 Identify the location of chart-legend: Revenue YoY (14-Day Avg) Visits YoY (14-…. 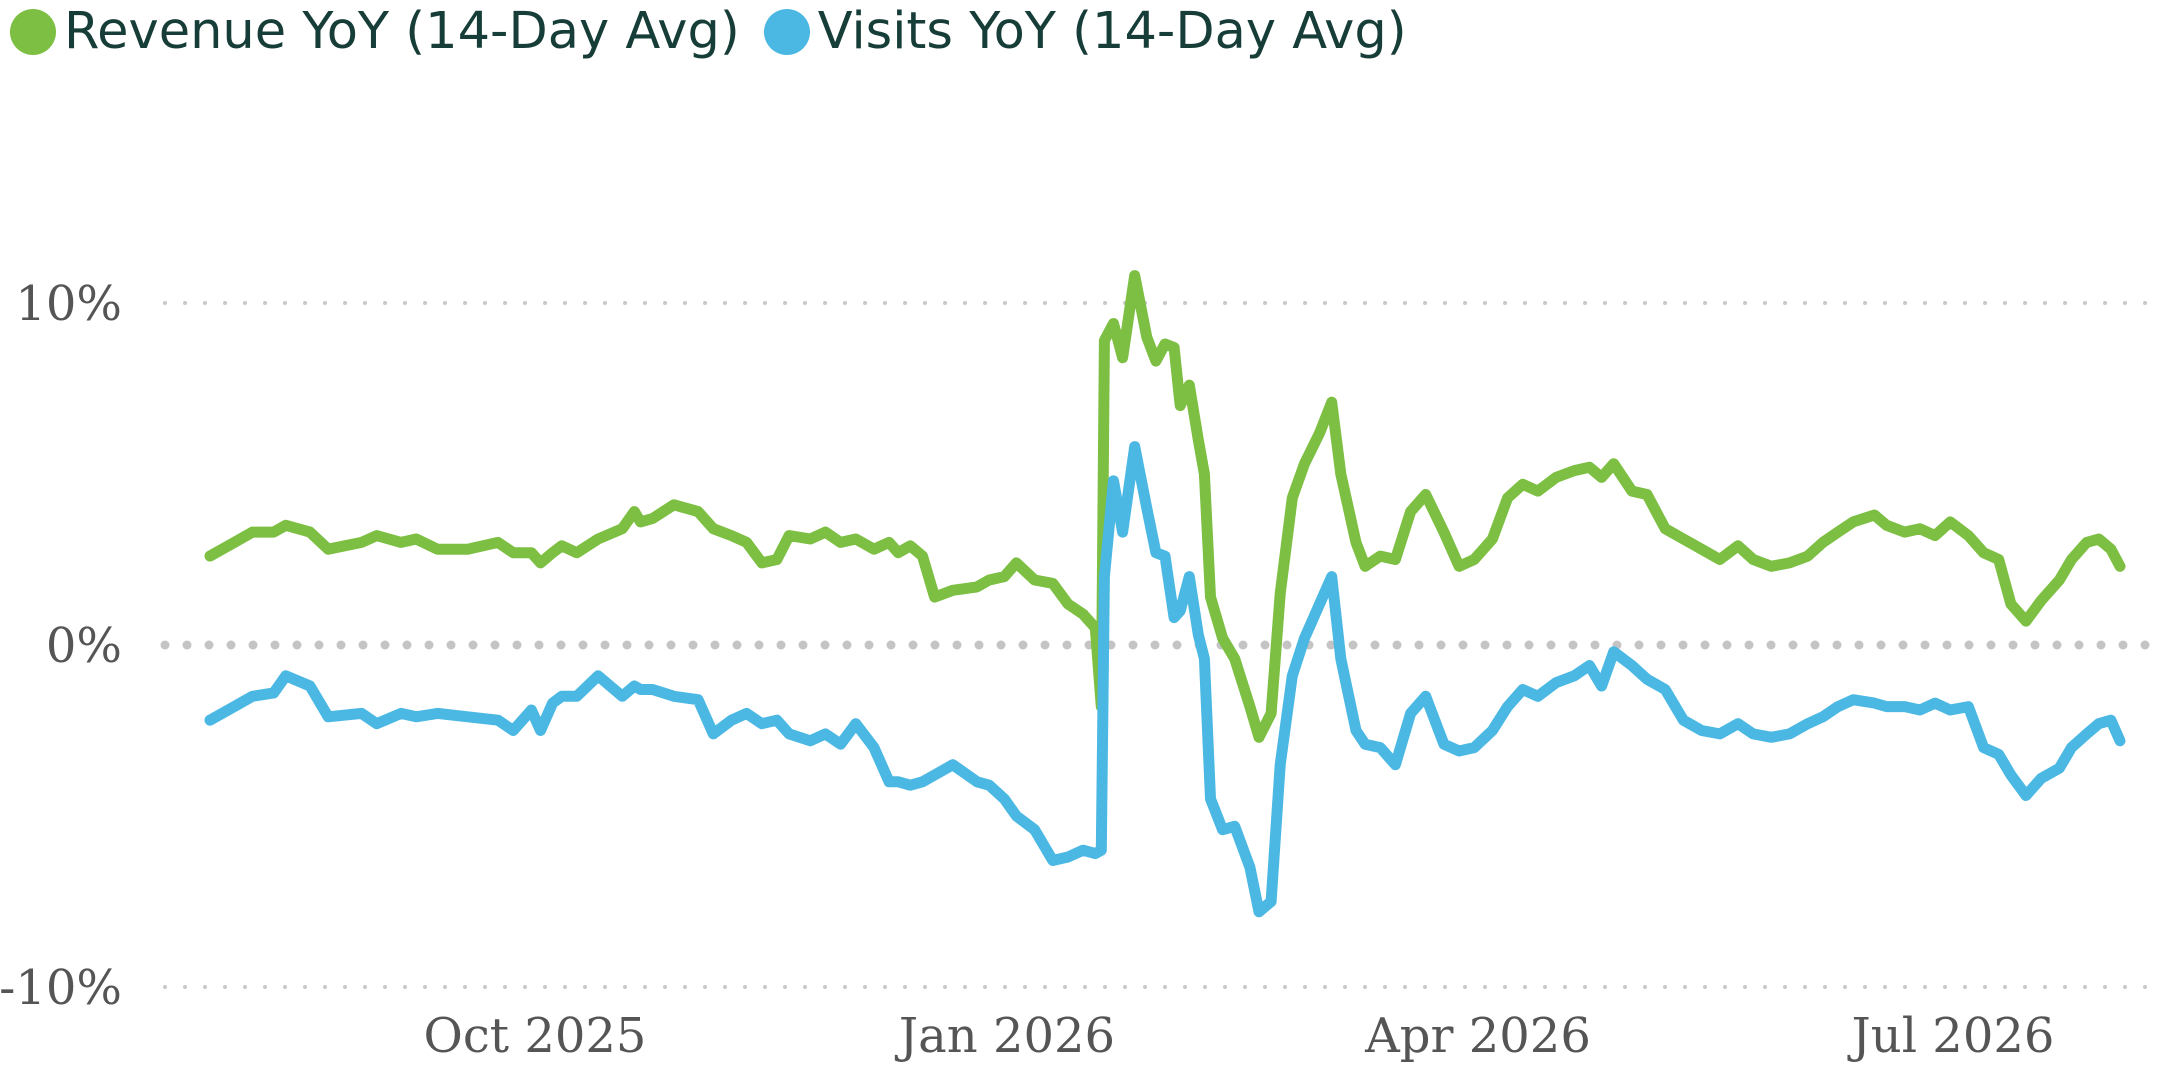
(708, 31).